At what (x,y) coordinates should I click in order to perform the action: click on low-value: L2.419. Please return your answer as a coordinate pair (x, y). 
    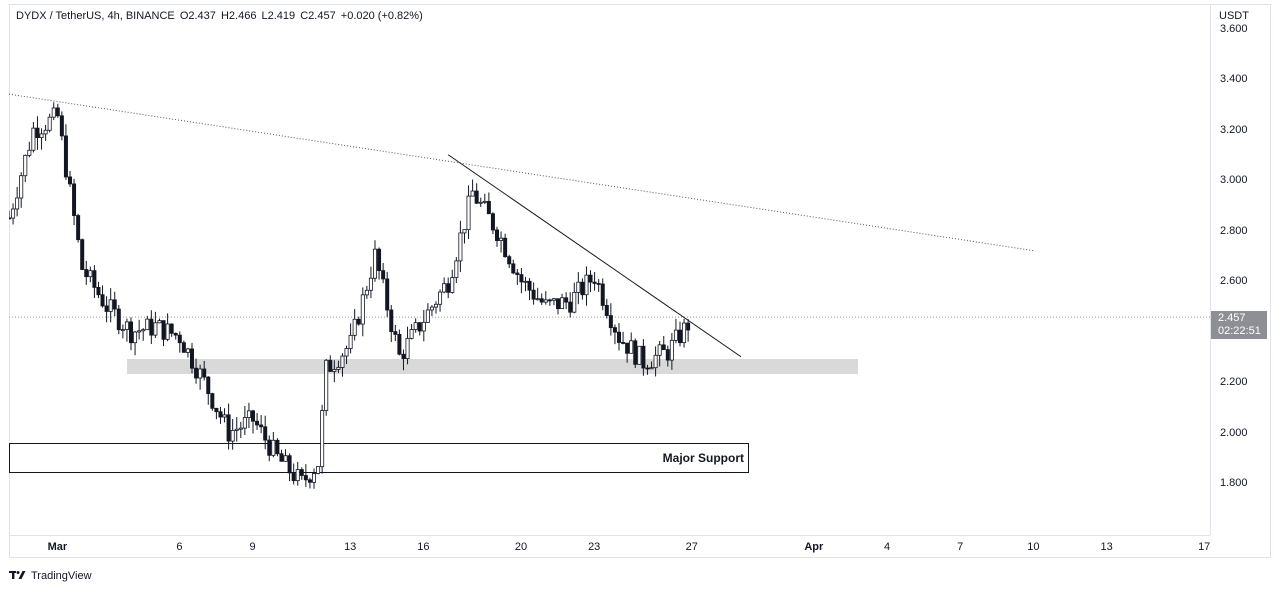
    Looking at the image, I should click on (278, 16).